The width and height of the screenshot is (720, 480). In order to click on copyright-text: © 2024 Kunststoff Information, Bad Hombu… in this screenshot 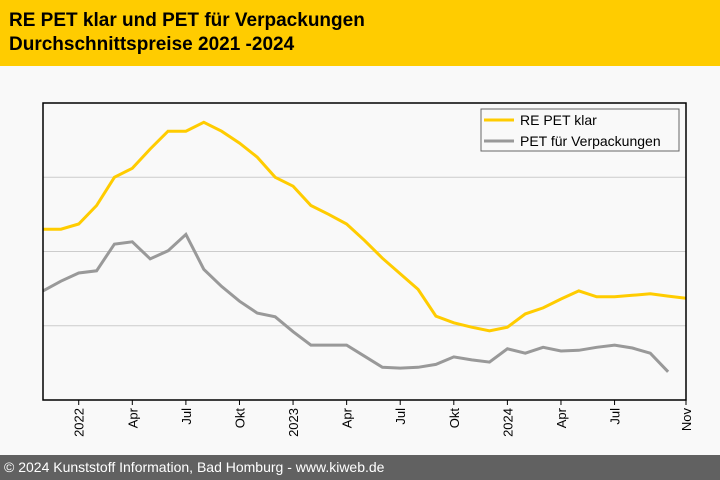, I will do `click(194, 467)`.